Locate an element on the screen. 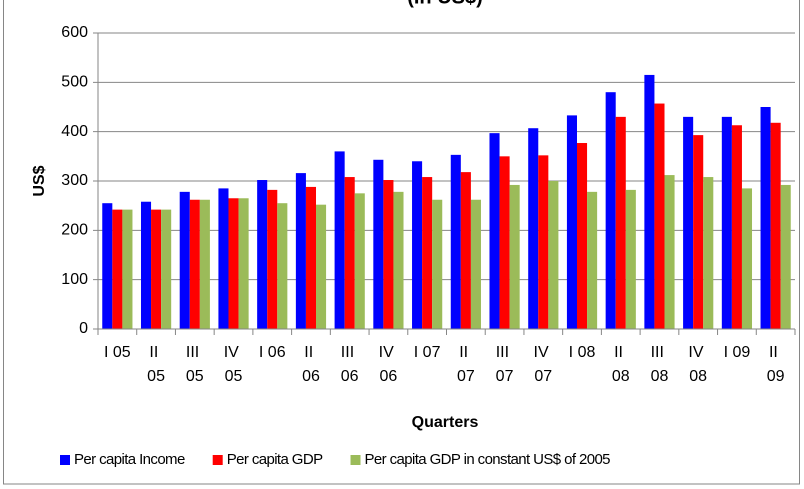 This screenshot has height=489, width=804. legend-label: Per capita GDP is located at coordinates (275, 459).